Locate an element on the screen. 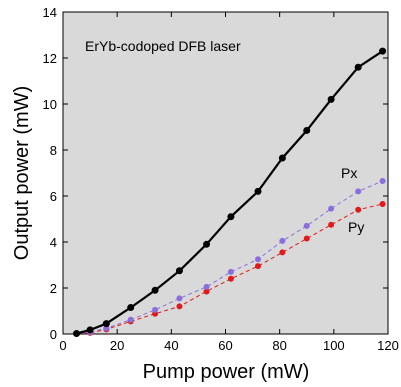  x-tick-label: 40 is located at coordinates (171, 345).